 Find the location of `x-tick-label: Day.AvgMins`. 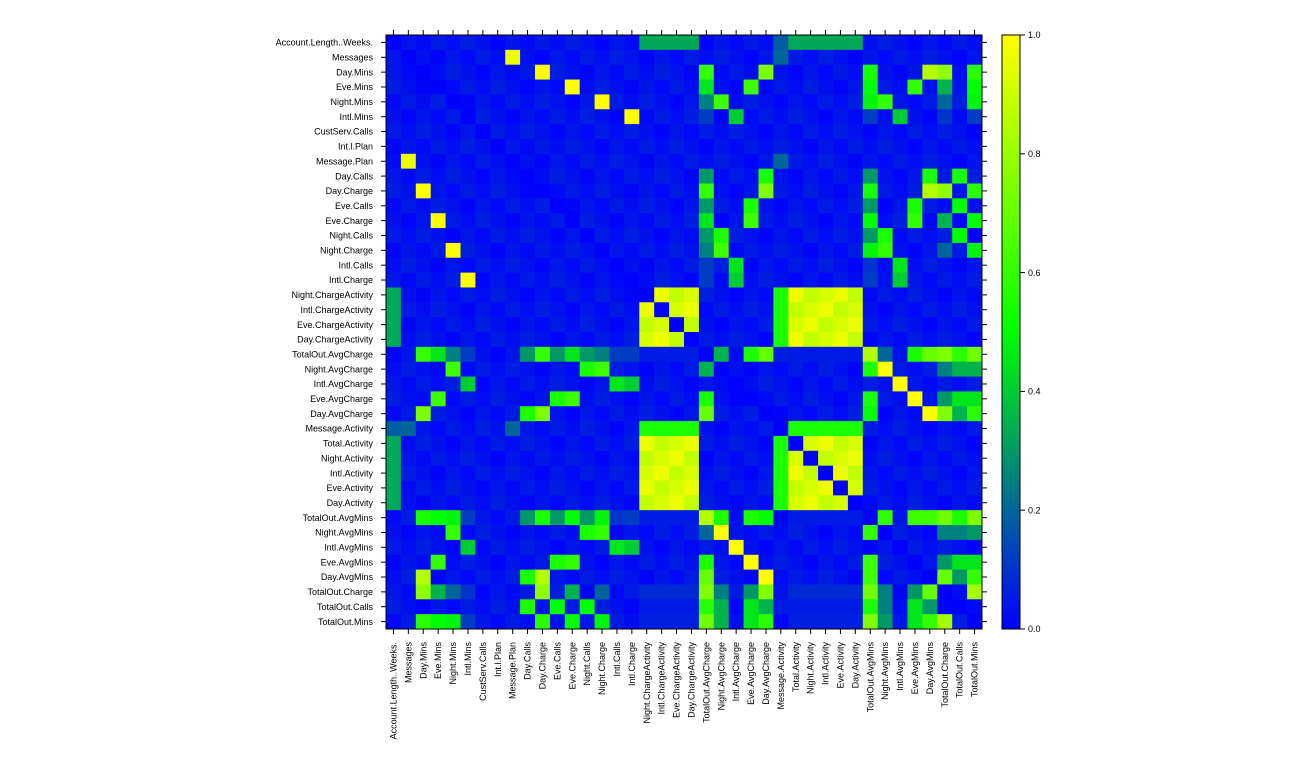

x-tick-label: Day.AvgMins is located at coordinates (930, 668).